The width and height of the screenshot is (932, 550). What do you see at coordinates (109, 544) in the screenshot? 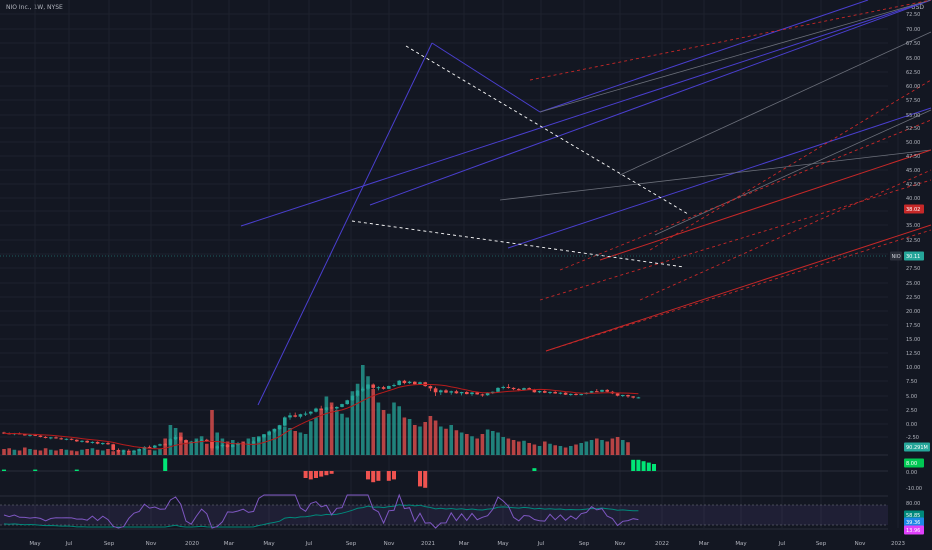
I see `time-tick-label: Sep` at bounding box center [109, 544].